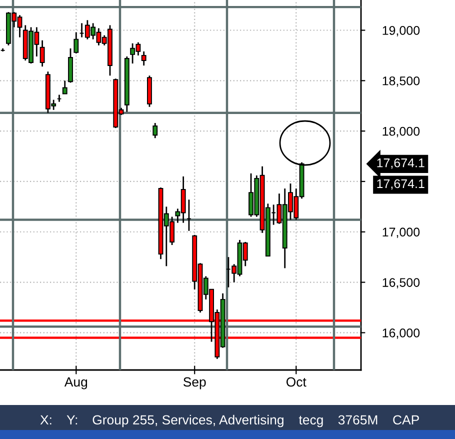  What do you see at coordinates (188, 421) in the screenshot?
I see `text: Group 255, Services, Advertising` at bounding box center [188, 421].